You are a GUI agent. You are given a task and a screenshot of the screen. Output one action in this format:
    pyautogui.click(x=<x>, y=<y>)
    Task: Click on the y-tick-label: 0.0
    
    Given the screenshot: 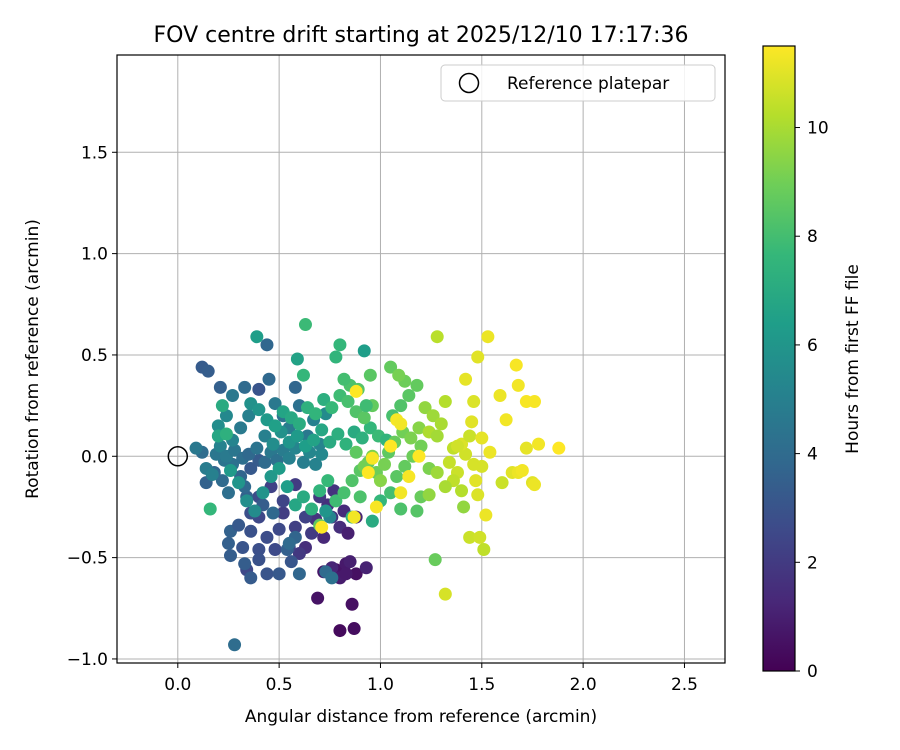 What is the action you would take?
    pyautogui.click(x=94, y=457)
    